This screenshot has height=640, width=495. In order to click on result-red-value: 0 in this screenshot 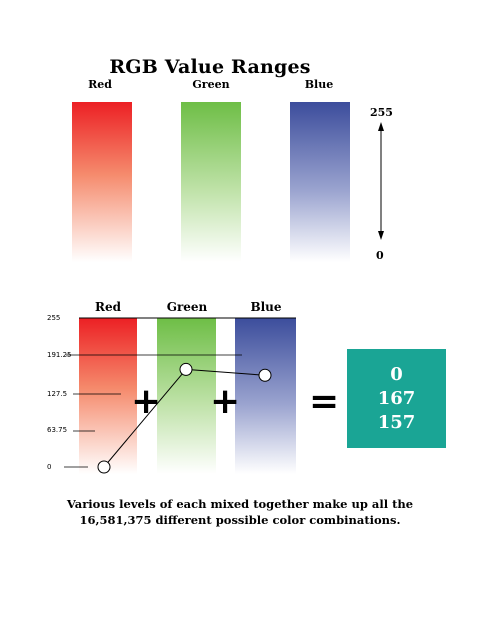, I will do `click(396, 374)`.